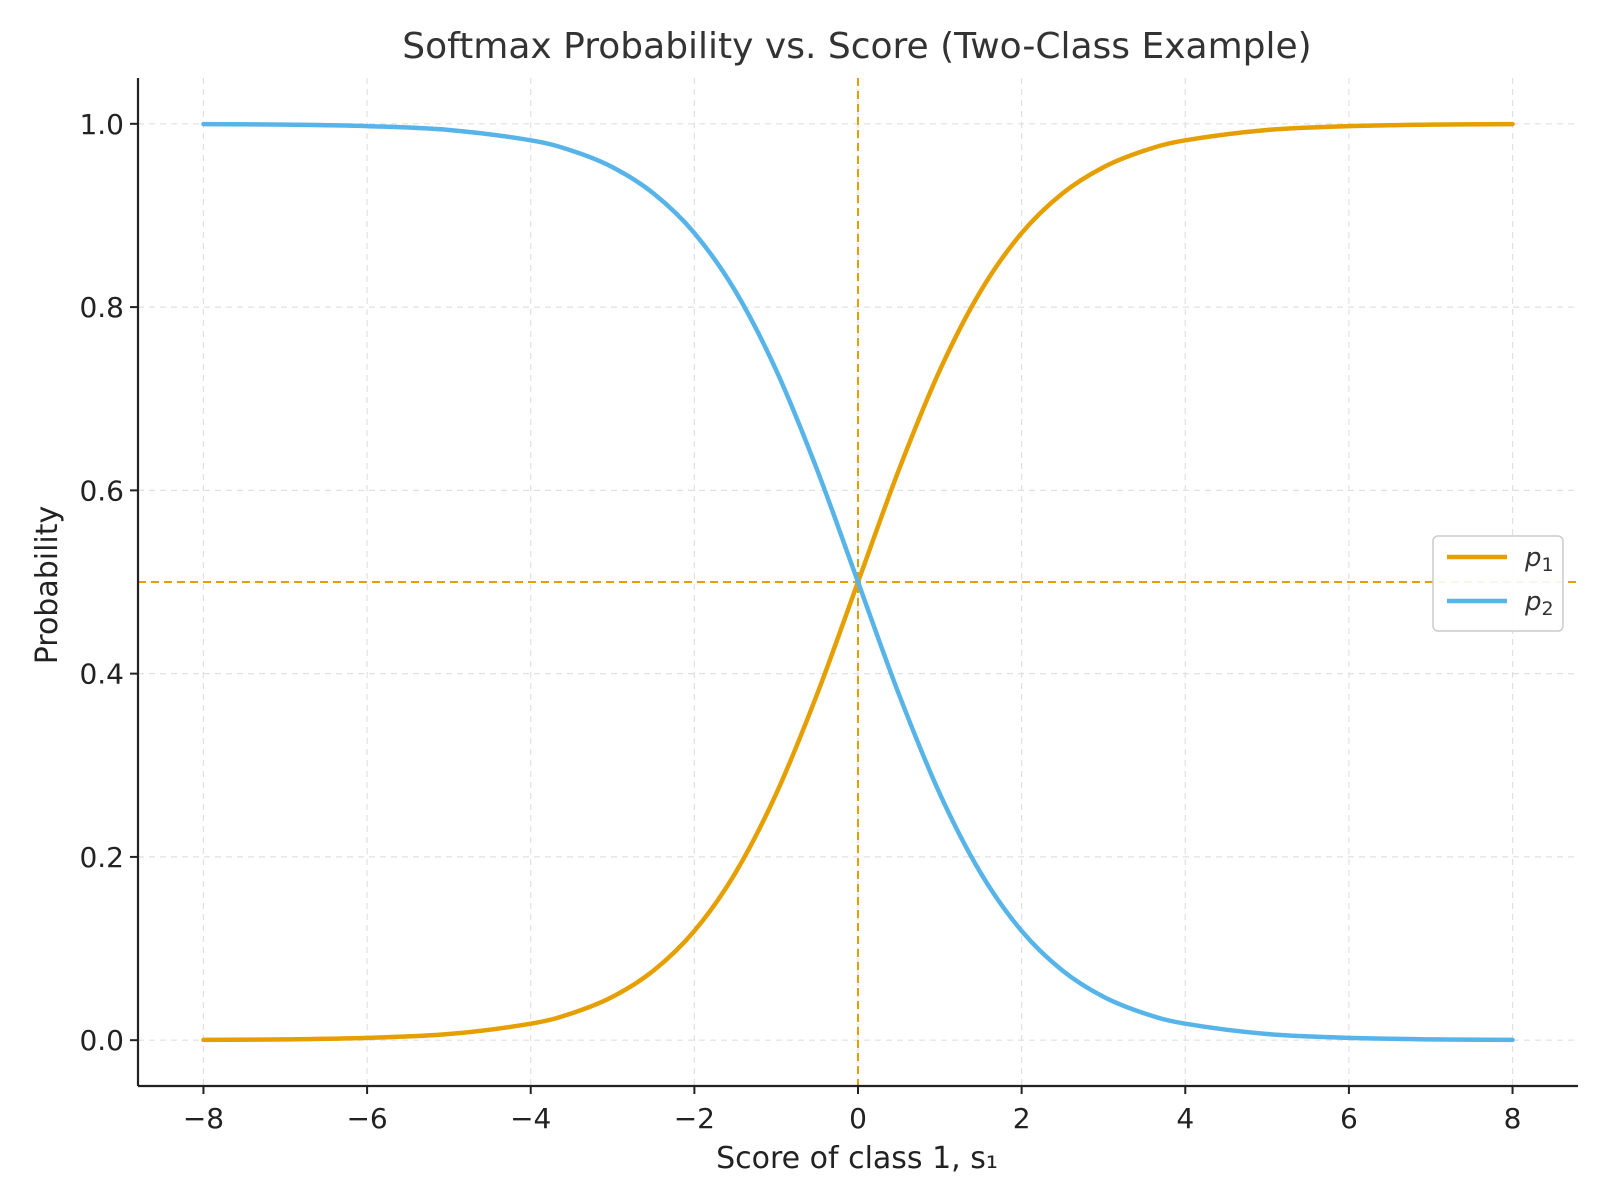 Image resolution: width=1600 pixels, height=1200 pixels. Describe the element at coordinates (858, 1118) in the screenshot. I see `x-tick-label: 0` at that location.